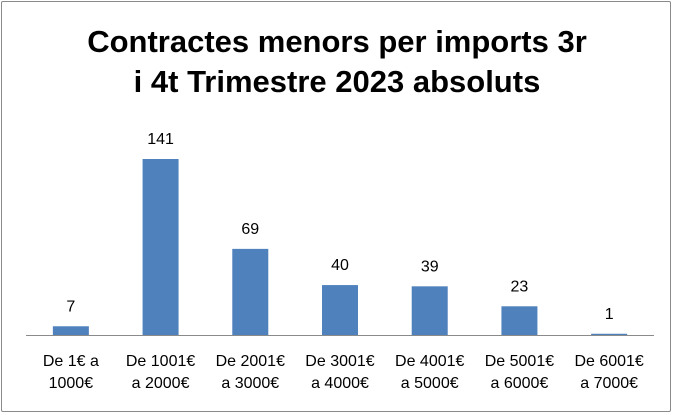 The width and height of the screenshot is (674, 415). Describe the element at coordinates (429, 361) in the screenshot. I see `category-label-5-line-1: De 4001€` at that location.